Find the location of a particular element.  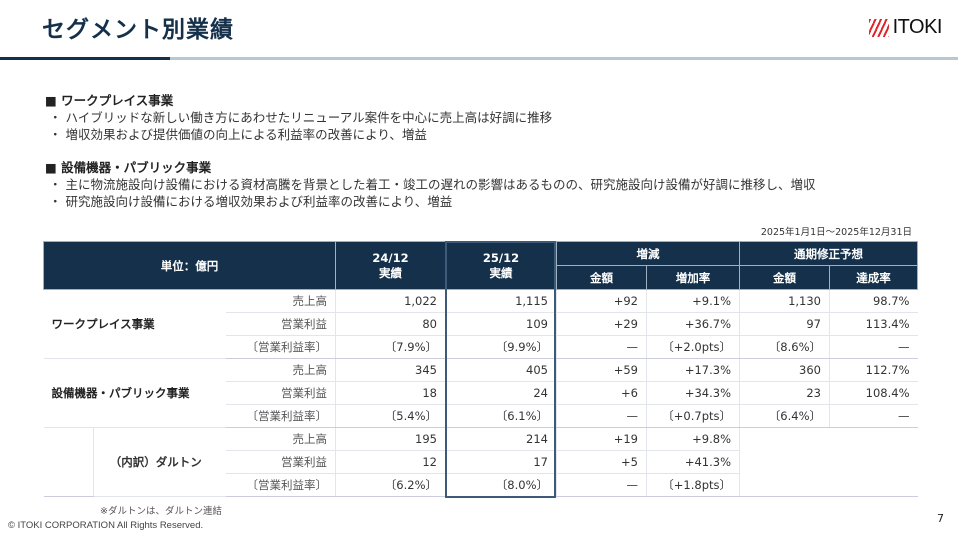

cell-value: +59 is located at coordinates (601, 370).